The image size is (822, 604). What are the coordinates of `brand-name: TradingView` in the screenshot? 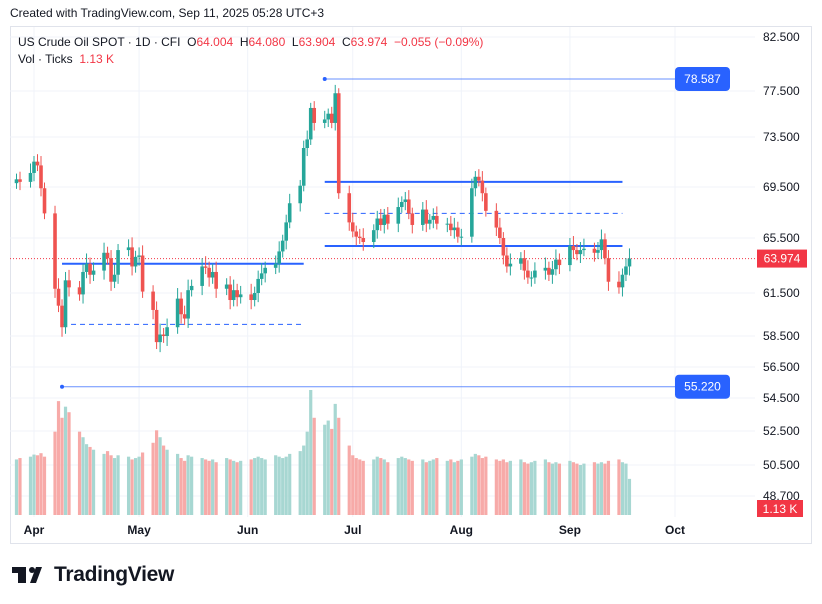 It's located at (114, 574).